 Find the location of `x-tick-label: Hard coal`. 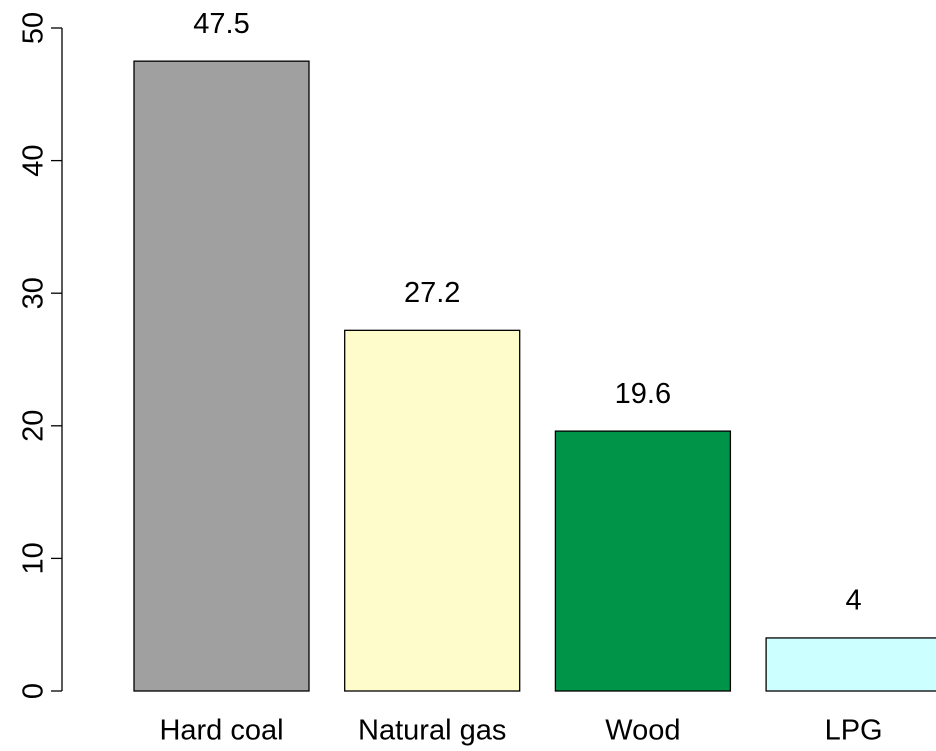

x-tick-label: Hard coal is located at coordinates (221, 731).